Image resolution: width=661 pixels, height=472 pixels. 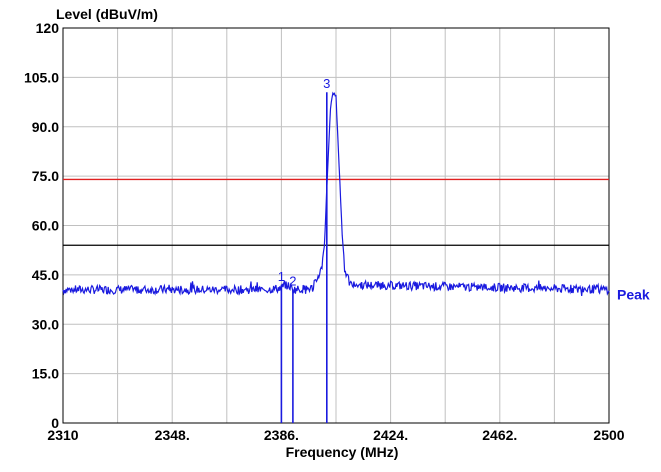 I want to click on y-tick-label: 105.0, so click(x=41, y=77).